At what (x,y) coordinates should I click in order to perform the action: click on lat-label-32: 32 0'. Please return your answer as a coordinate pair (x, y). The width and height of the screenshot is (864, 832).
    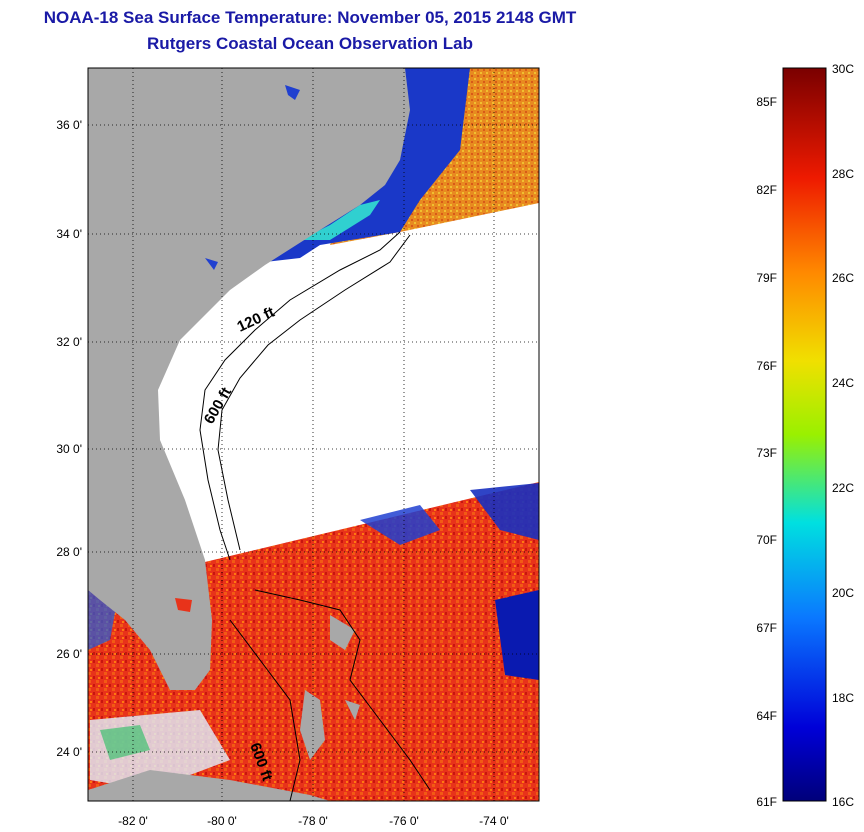
    Looking at the image, I should click on (69, 342).